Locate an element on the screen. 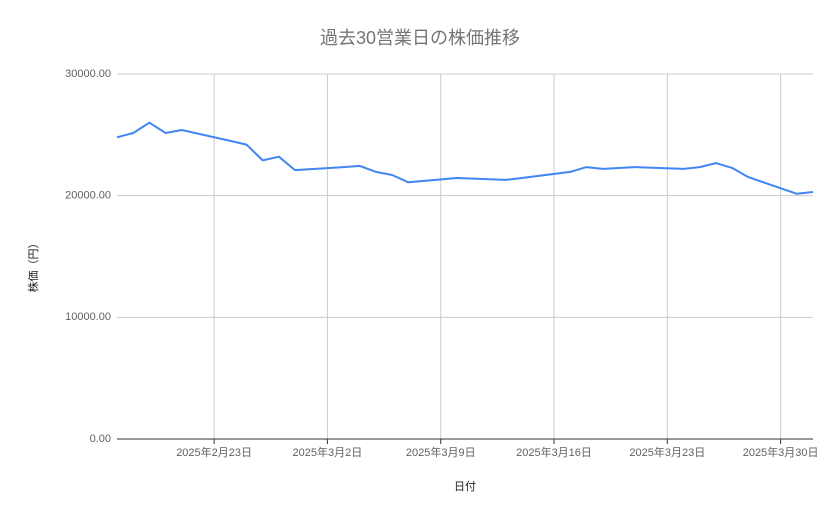 Image resolution: width=839 pixels, height=519 pixels. y-tick-label: 0.00 is located at coordinates (100, 439).